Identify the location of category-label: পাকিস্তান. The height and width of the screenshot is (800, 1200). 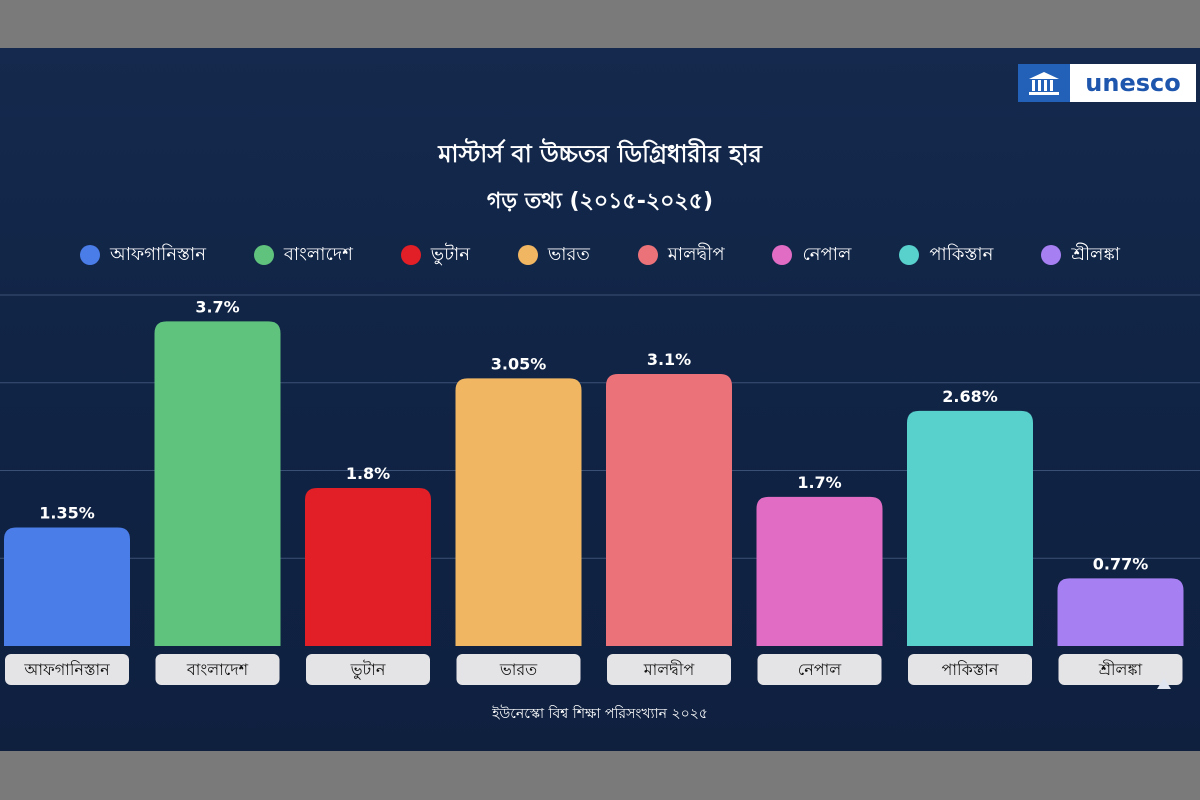
(970, 669).